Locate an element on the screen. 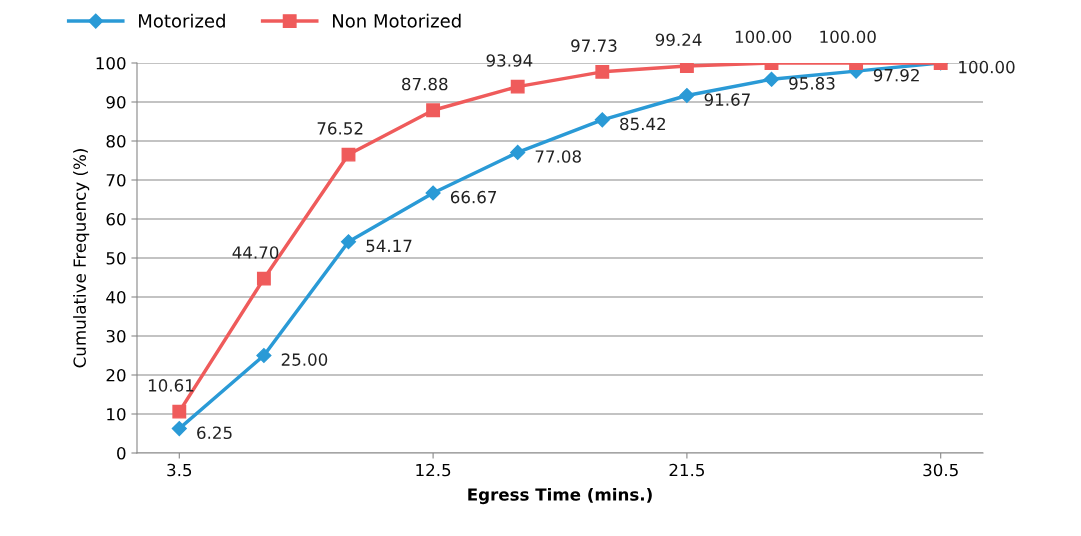 Image resolution: width=1081 pixels, height=536 pixels. y-tick-label: 20 is located at coordinates (116, 375).